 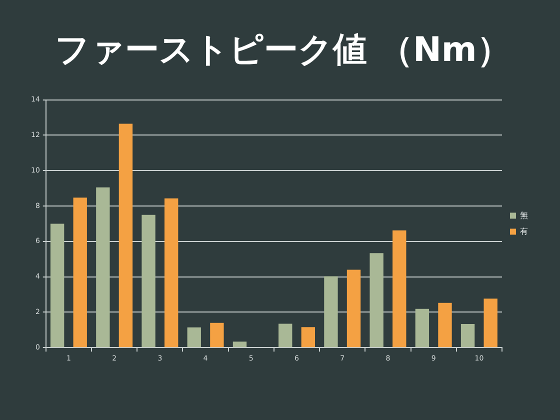 What do you see at coordinates (524, 215) in the screenshot?
I see `legend-label: 無` at bounding box center [524, 215].